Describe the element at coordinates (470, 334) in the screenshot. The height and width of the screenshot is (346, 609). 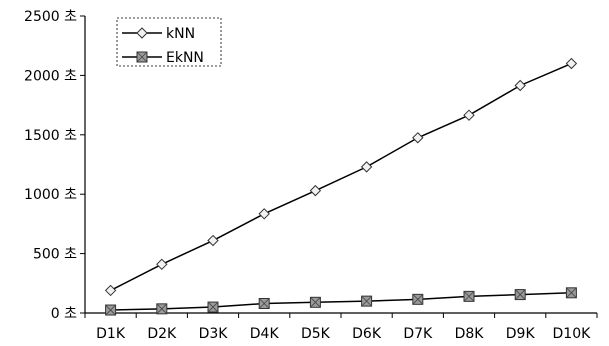
I see `x-tick-label: D8K` at that location.